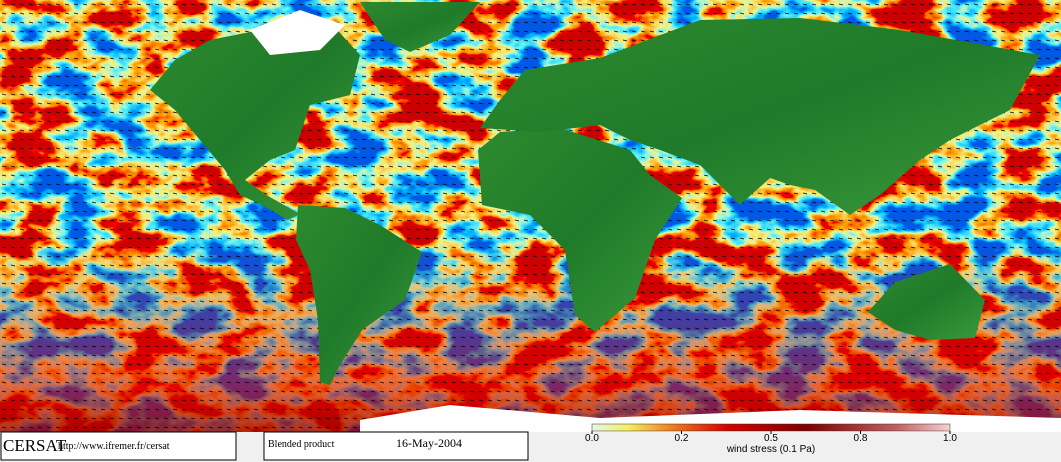  What do you see at coordinates (592, 438) in the screenshot?
I see `colorbar-tick-label: 0.0` at bounding box center [592, 438].